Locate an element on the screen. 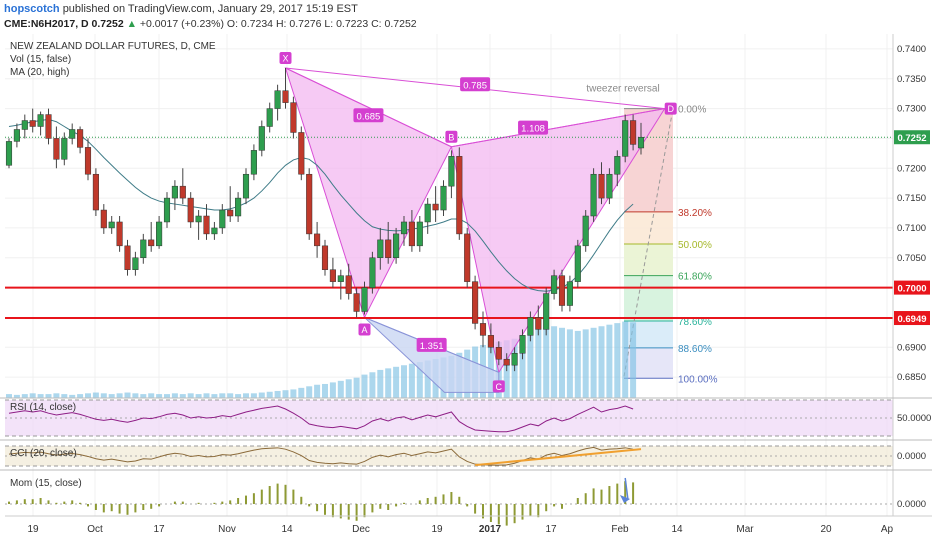  fib-label-0: 0.00% is located at coordinates (692, 110).